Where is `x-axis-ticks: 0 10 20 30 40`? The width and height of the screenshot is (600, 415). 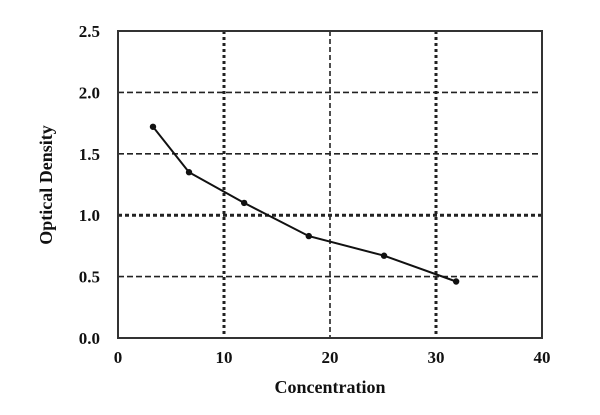
x-axis-ticks: 0 10 20 30 40 is located at coordinates (332, 357).